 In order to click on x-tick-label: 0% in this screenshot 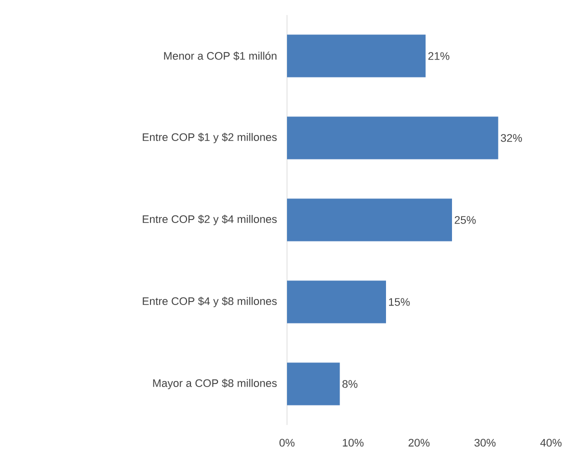, I will do `click(287, 442)`.